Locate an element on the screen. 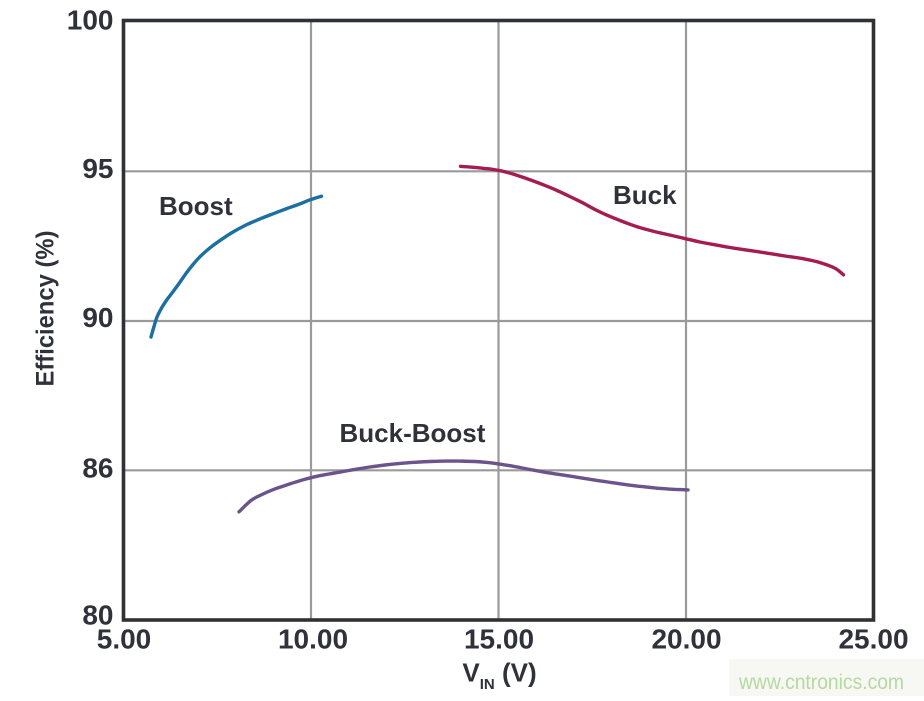 This screenshot has height=701, width=924. svg-text: Boost is located at coordinates (196, 206).